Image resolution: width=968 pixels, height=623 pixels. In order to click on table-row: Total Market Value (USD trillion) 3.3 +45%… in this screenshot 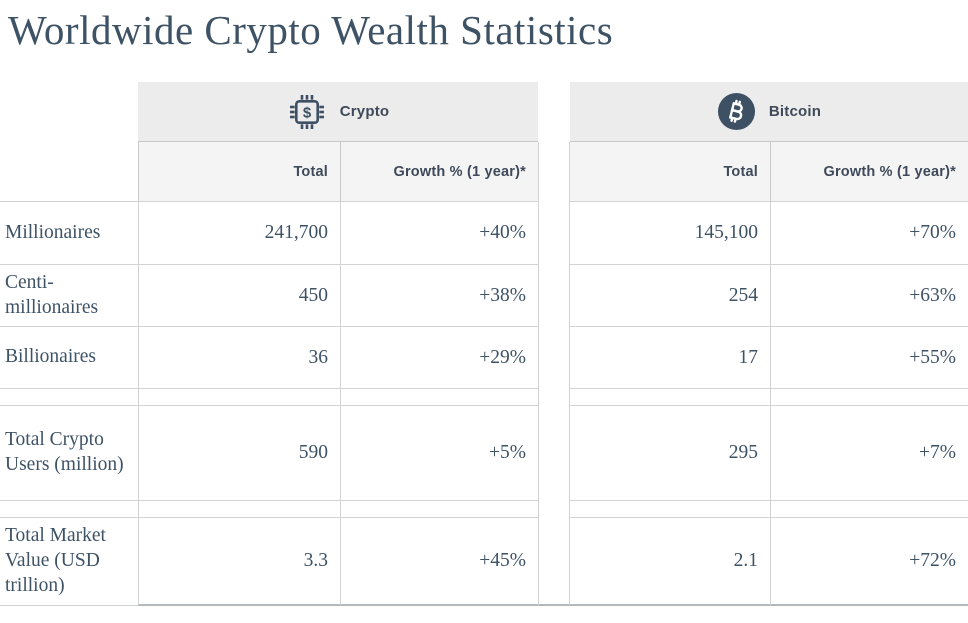, I will do `click(484, 562)`.